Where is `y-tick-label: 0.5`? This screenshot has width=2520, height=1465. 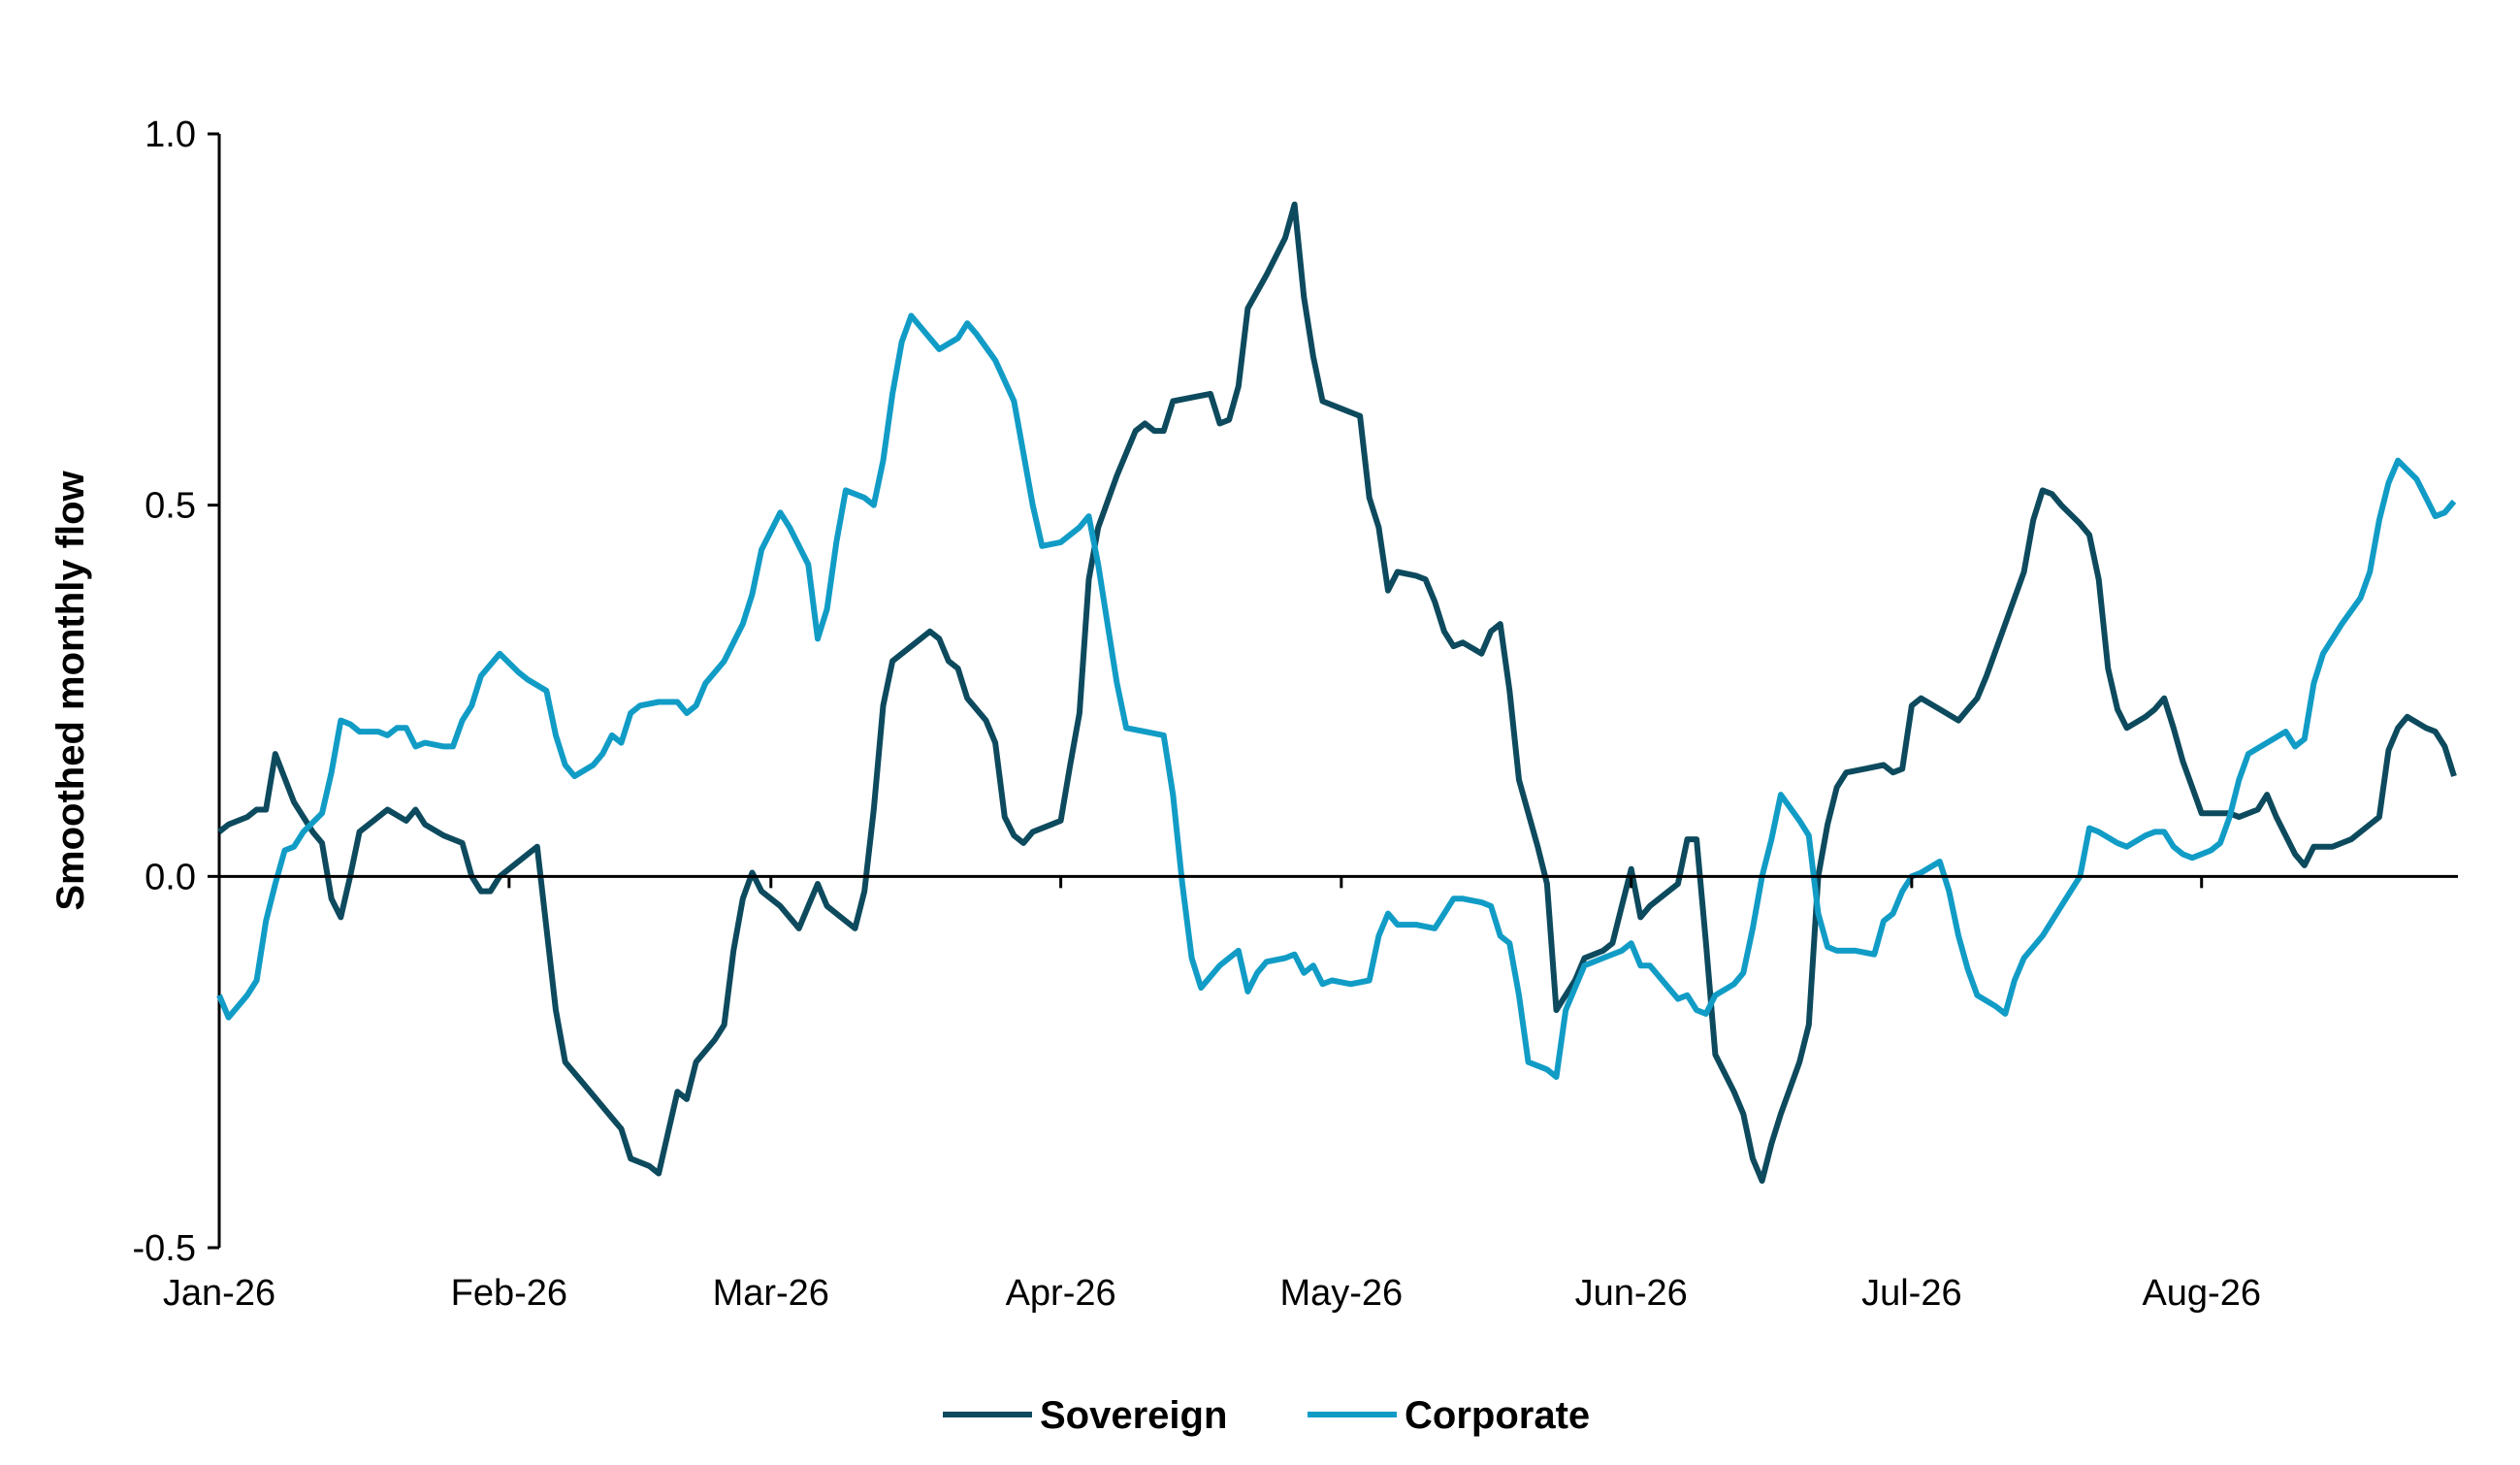
y-tick-label: 0.5 is located at coordinates (170, 506).